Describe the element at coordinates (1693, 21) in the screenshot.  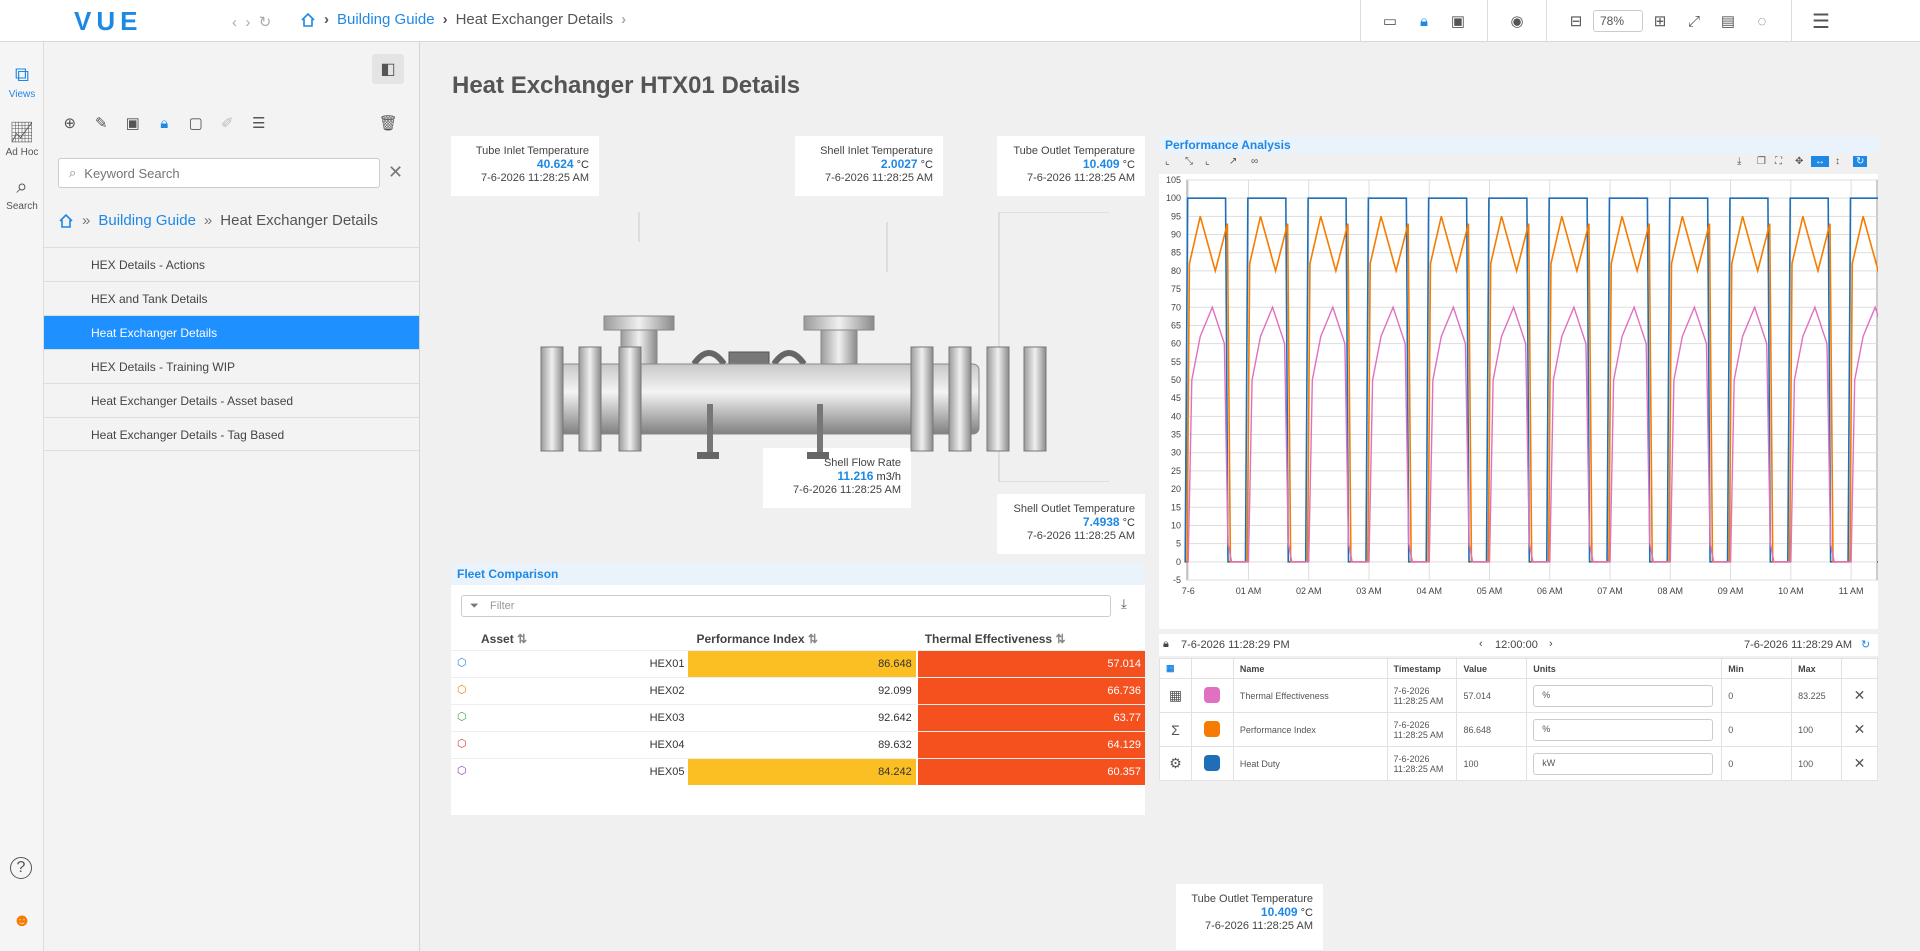
I see `fit-screen-icon: ⤢` at that location.